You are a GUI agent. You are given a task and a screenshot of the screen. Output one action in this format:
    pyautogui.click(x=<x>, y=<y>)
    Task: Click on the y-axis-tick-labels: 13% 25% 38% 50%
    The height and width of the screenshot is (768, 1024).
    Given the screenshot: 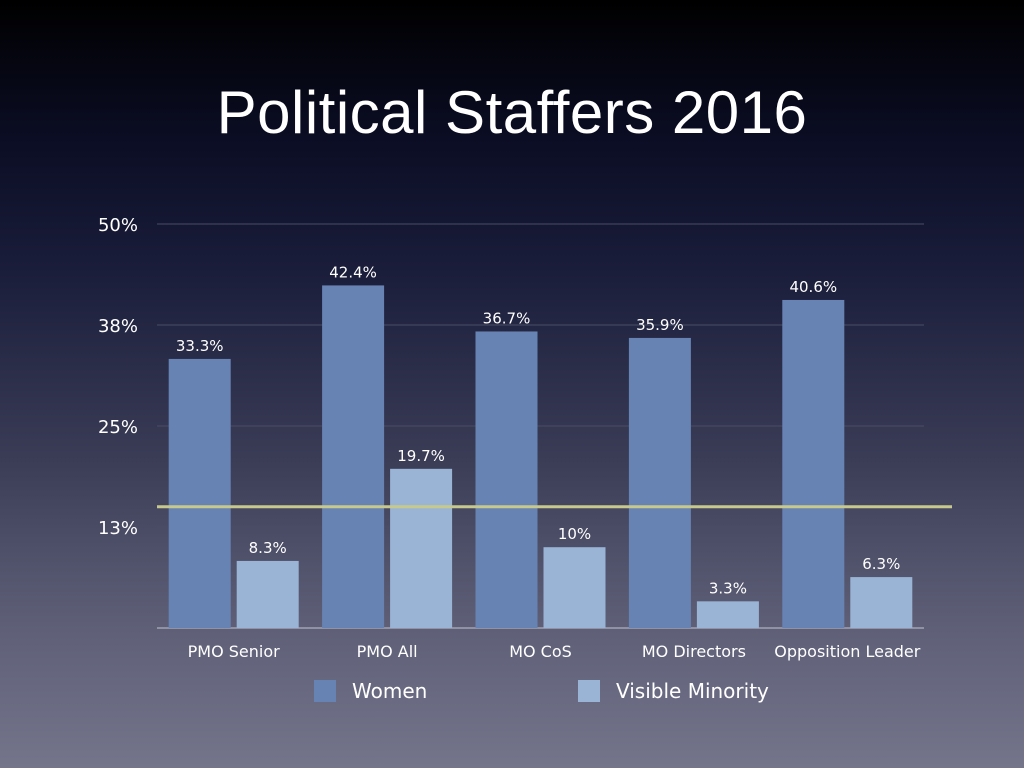 What is the action you would take?
    pyautogui.click(x=118, y=377)
    